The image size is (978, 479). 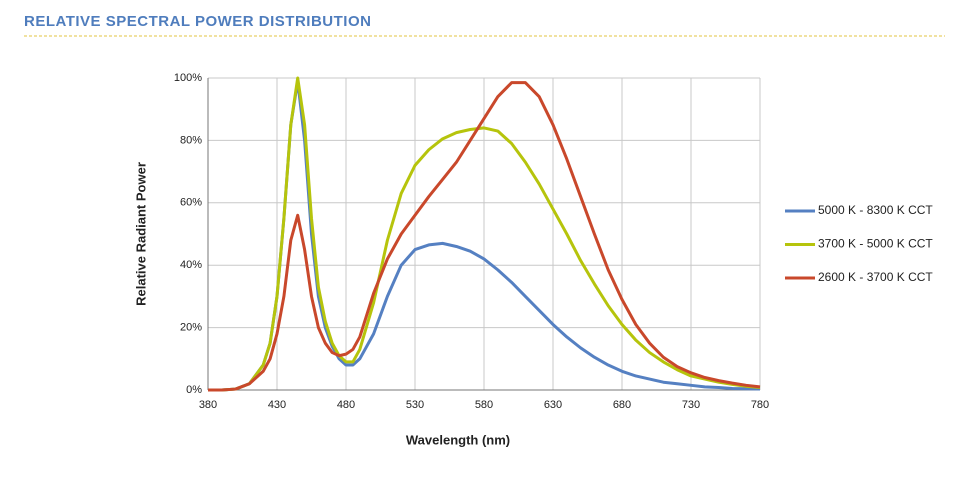 What do you see at coordinates (191, 140) in the screenshot?
I see `y-tick-label: 80%` at bounding box center [191, 140].